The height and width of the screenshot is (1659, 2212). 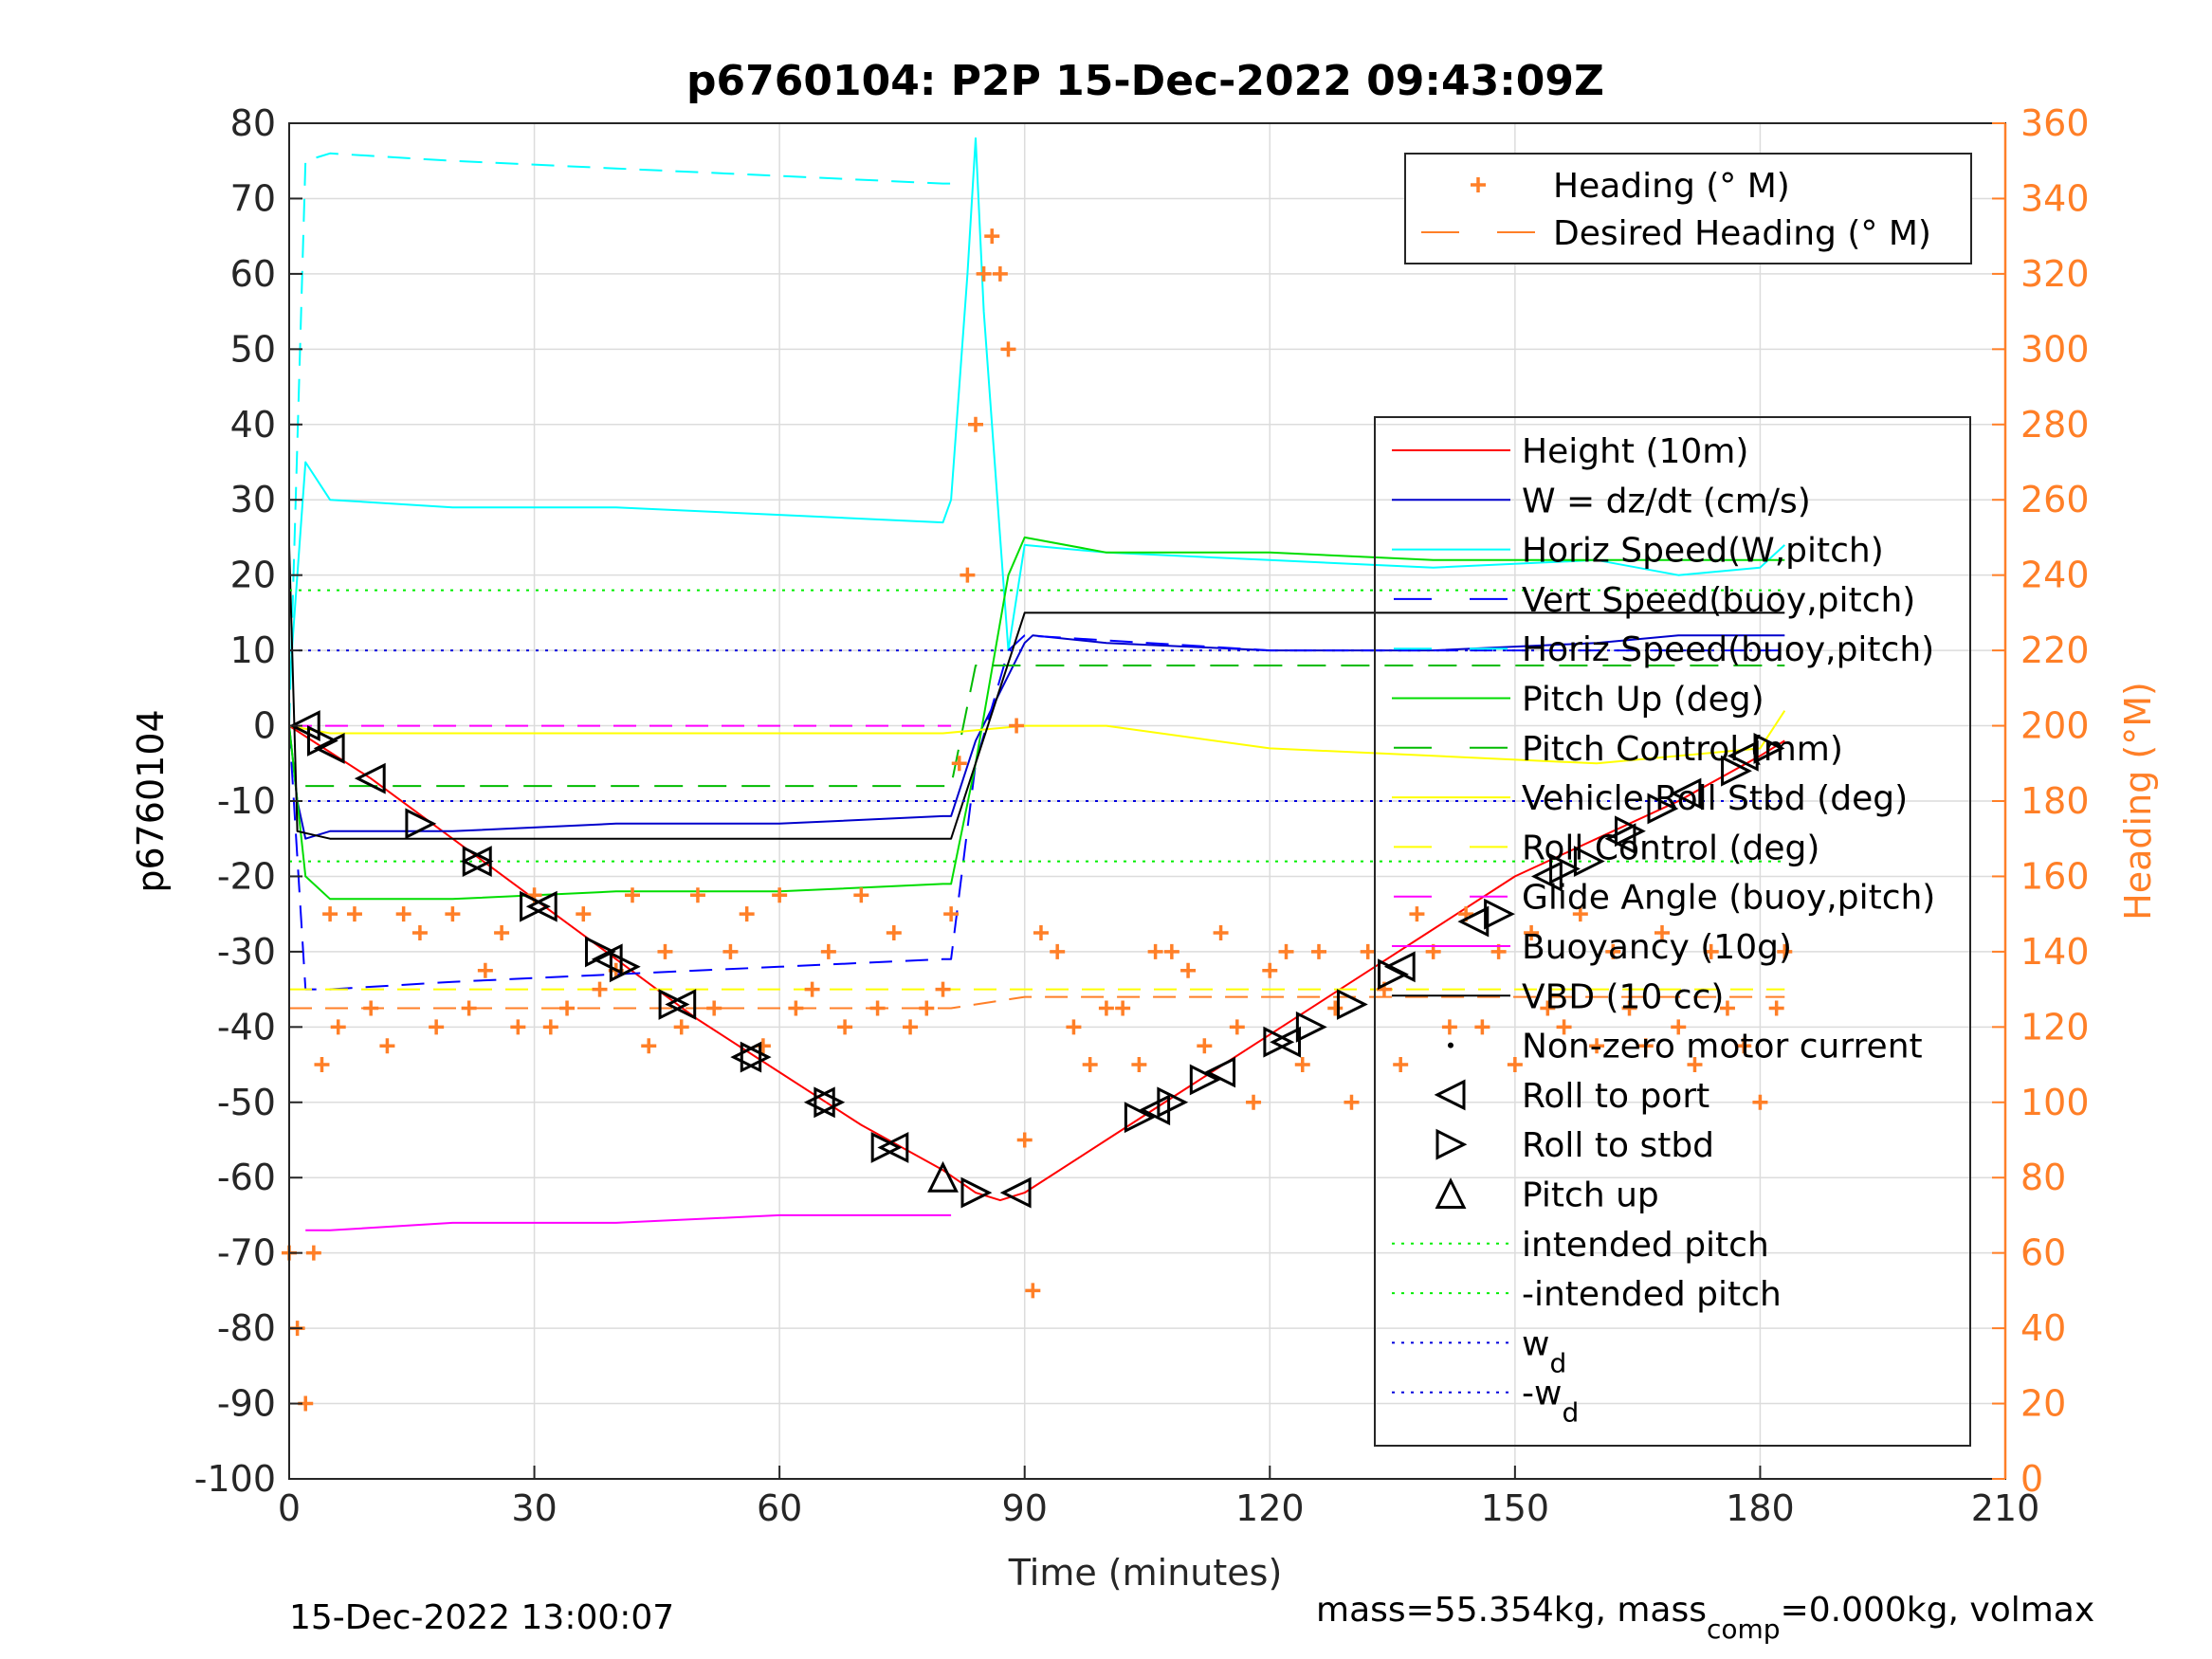 I want to click on pitch-up-marker, so click(x=943, y=1176).